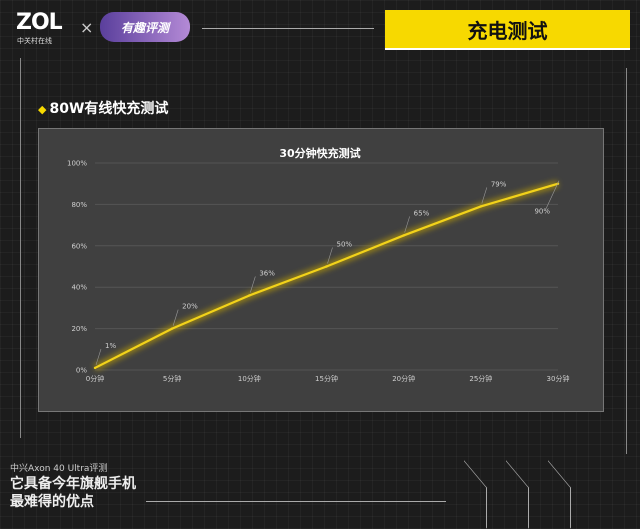 The height and width of the screenshot is (529, 640). Describe the element at coordinates (39, 22) in the screenshot. I see `zol-logo: ZOL` at that location.